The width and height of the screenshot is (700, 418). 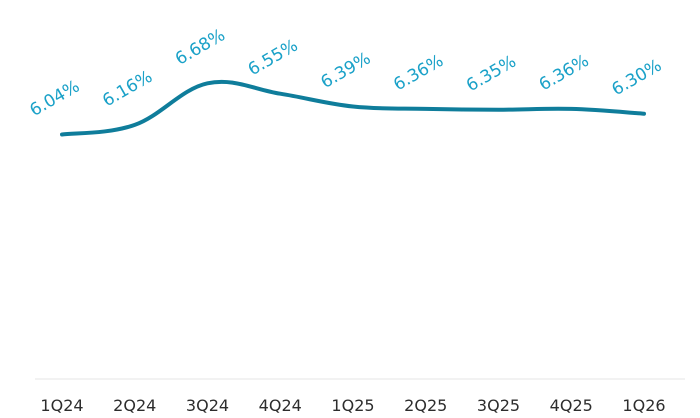 What do you see at coordinates (127, 89) in the screenshot?
I see `data-label-2q24: 6.16%` at bounding box center [127, 89].